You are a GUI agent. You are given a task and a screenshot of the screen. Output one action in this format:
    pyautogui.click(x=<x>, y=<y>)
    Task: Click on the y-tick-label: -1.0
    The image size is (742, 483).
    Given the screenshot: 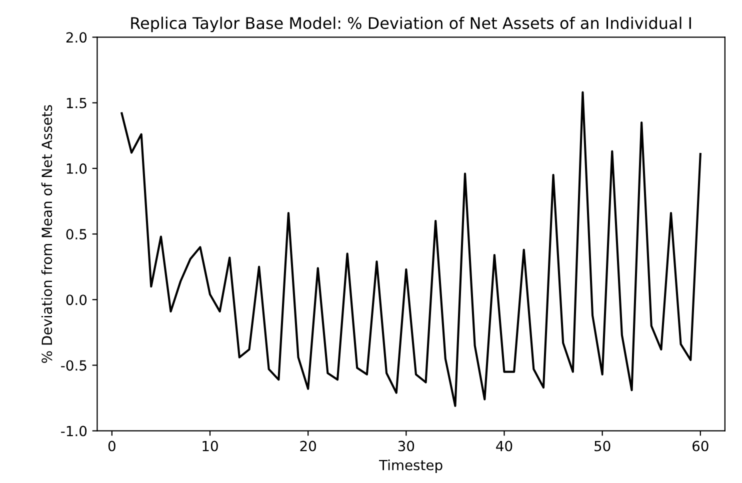 What is the action you would take?
    pyautogui.click(x=74, y=431)
    